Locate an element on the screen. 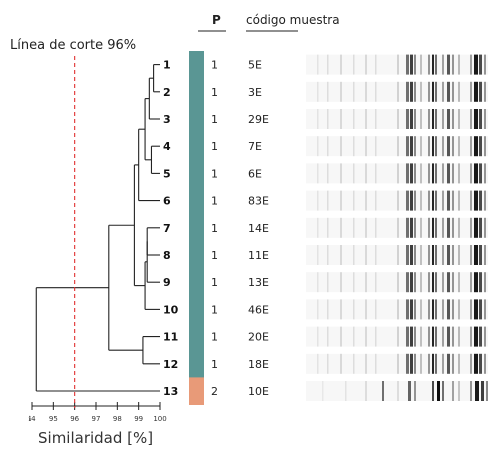 The width and height of the screenshot is (500, 460). leaf-label-10: 10 is located at coordinates (171, 309).